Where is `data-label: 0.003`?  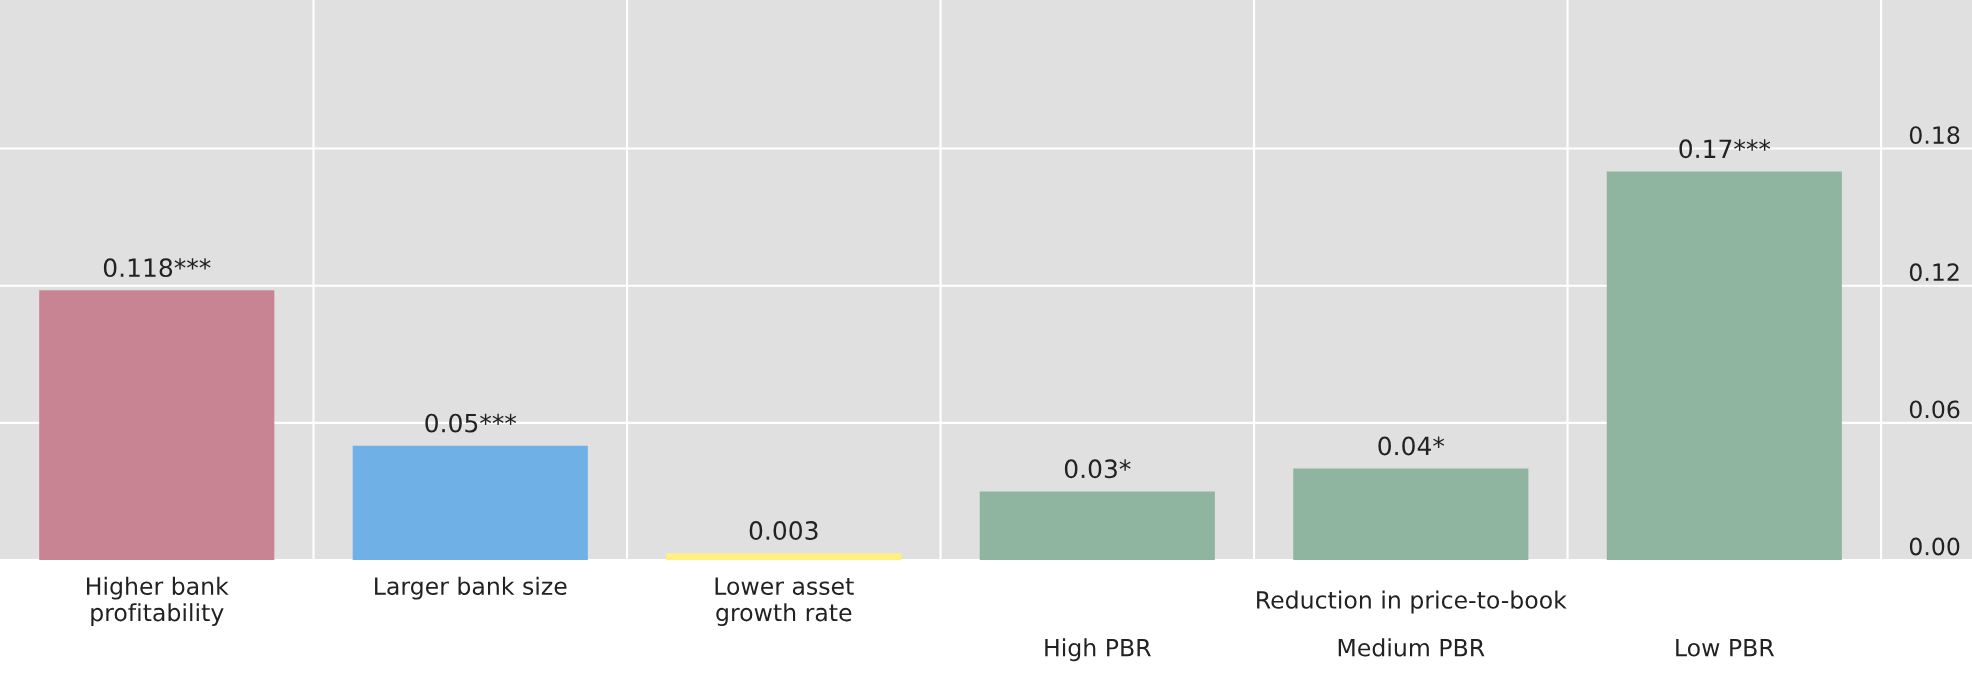 data-label: 0.003 is located at coordinates (783, 530).